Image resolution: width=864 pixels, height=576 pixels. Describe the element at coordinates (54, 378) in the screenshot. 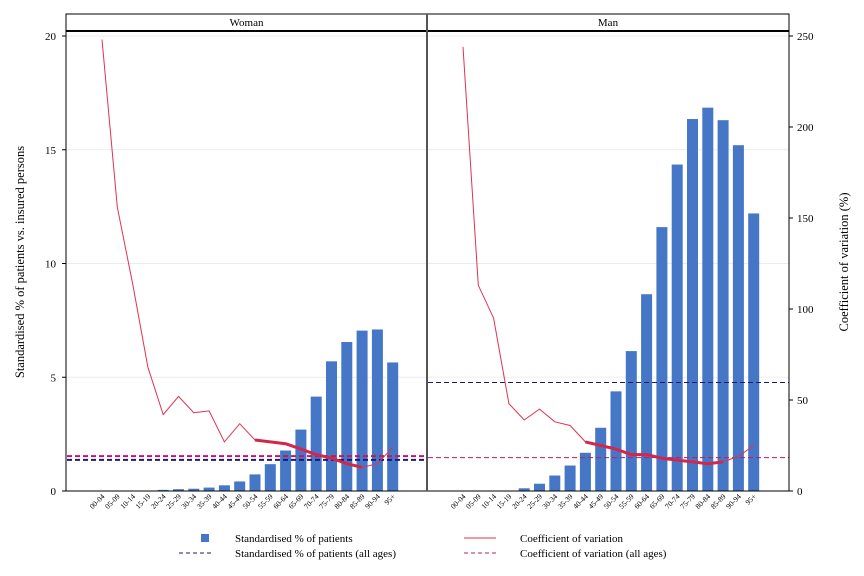

I see `y-tick-label-left: 5` at that location.